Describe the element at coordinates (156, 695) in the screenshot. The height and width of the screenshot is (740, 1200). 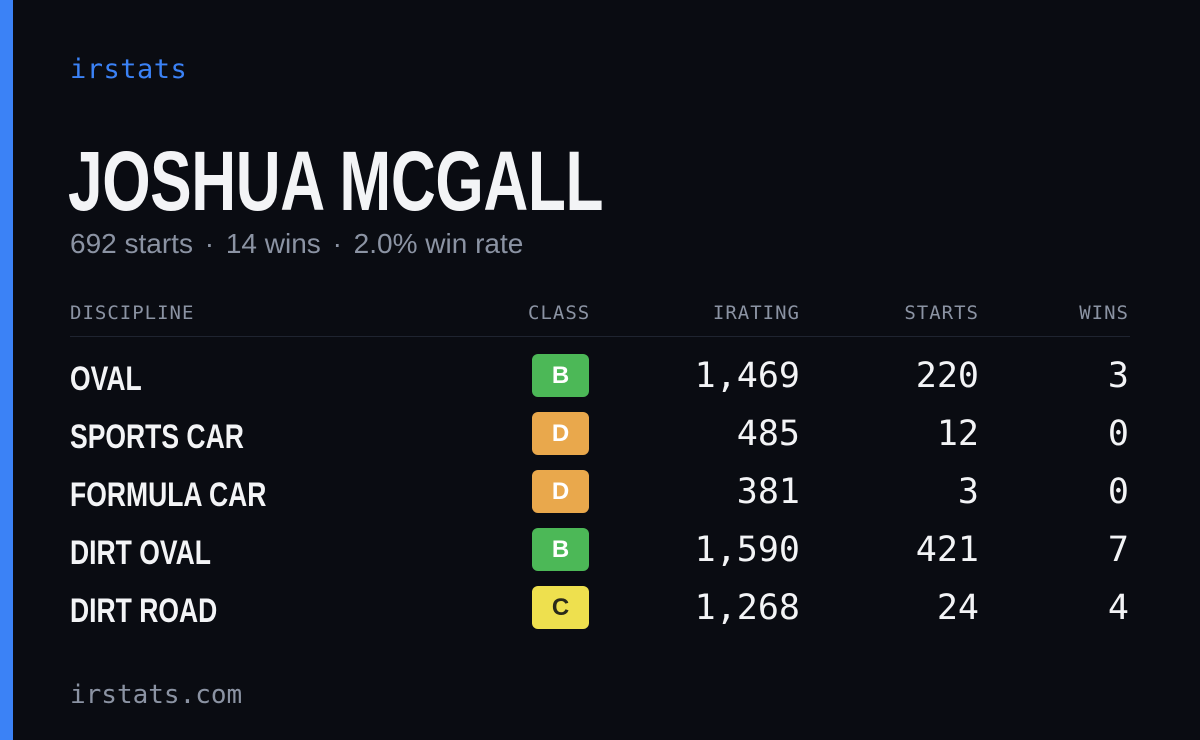
I see `footer-url: irstats.com` at that location.